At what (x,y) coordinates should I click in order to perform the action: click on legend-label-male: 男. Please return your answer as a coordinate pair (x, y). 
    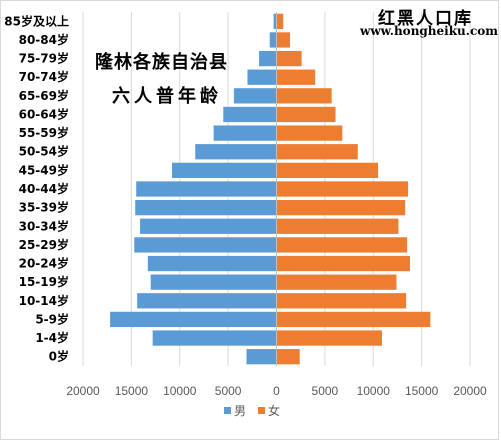
    Looking at the image, I should click on (240, 411).